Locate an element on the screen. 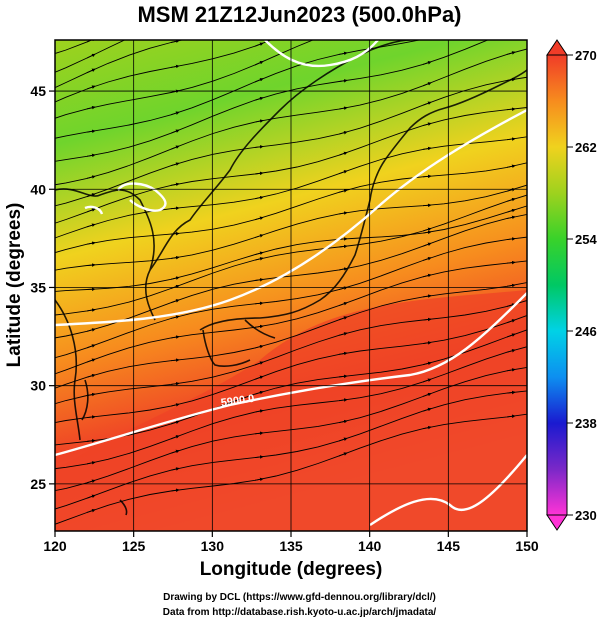 The image size is (599, 625). x-tick-label: 120 is located at coordinates (55, 546).